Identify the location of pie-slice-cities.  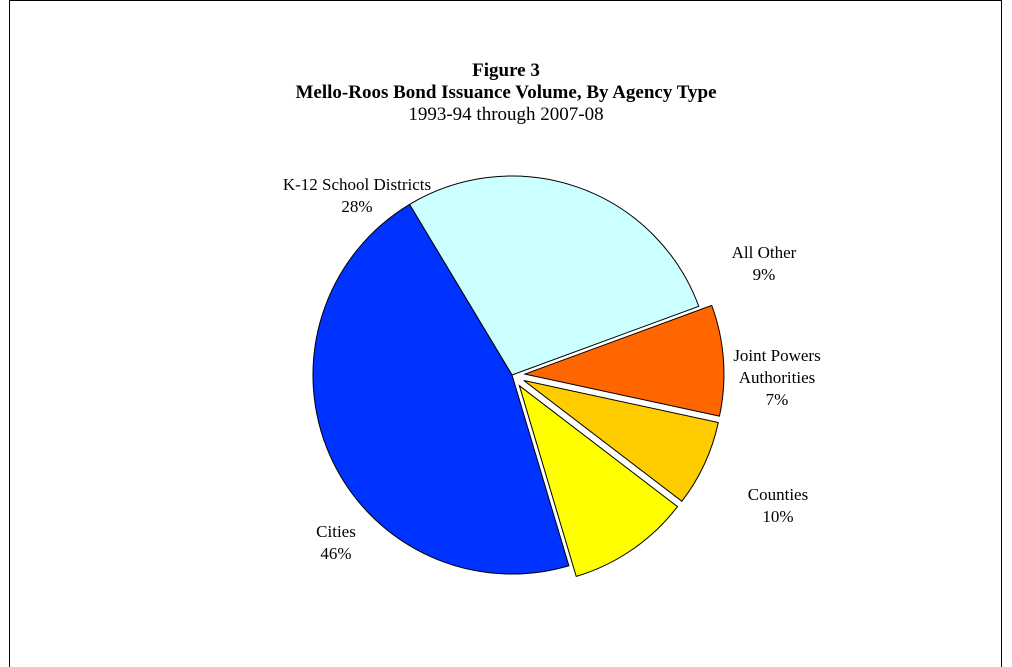
(441, 389).